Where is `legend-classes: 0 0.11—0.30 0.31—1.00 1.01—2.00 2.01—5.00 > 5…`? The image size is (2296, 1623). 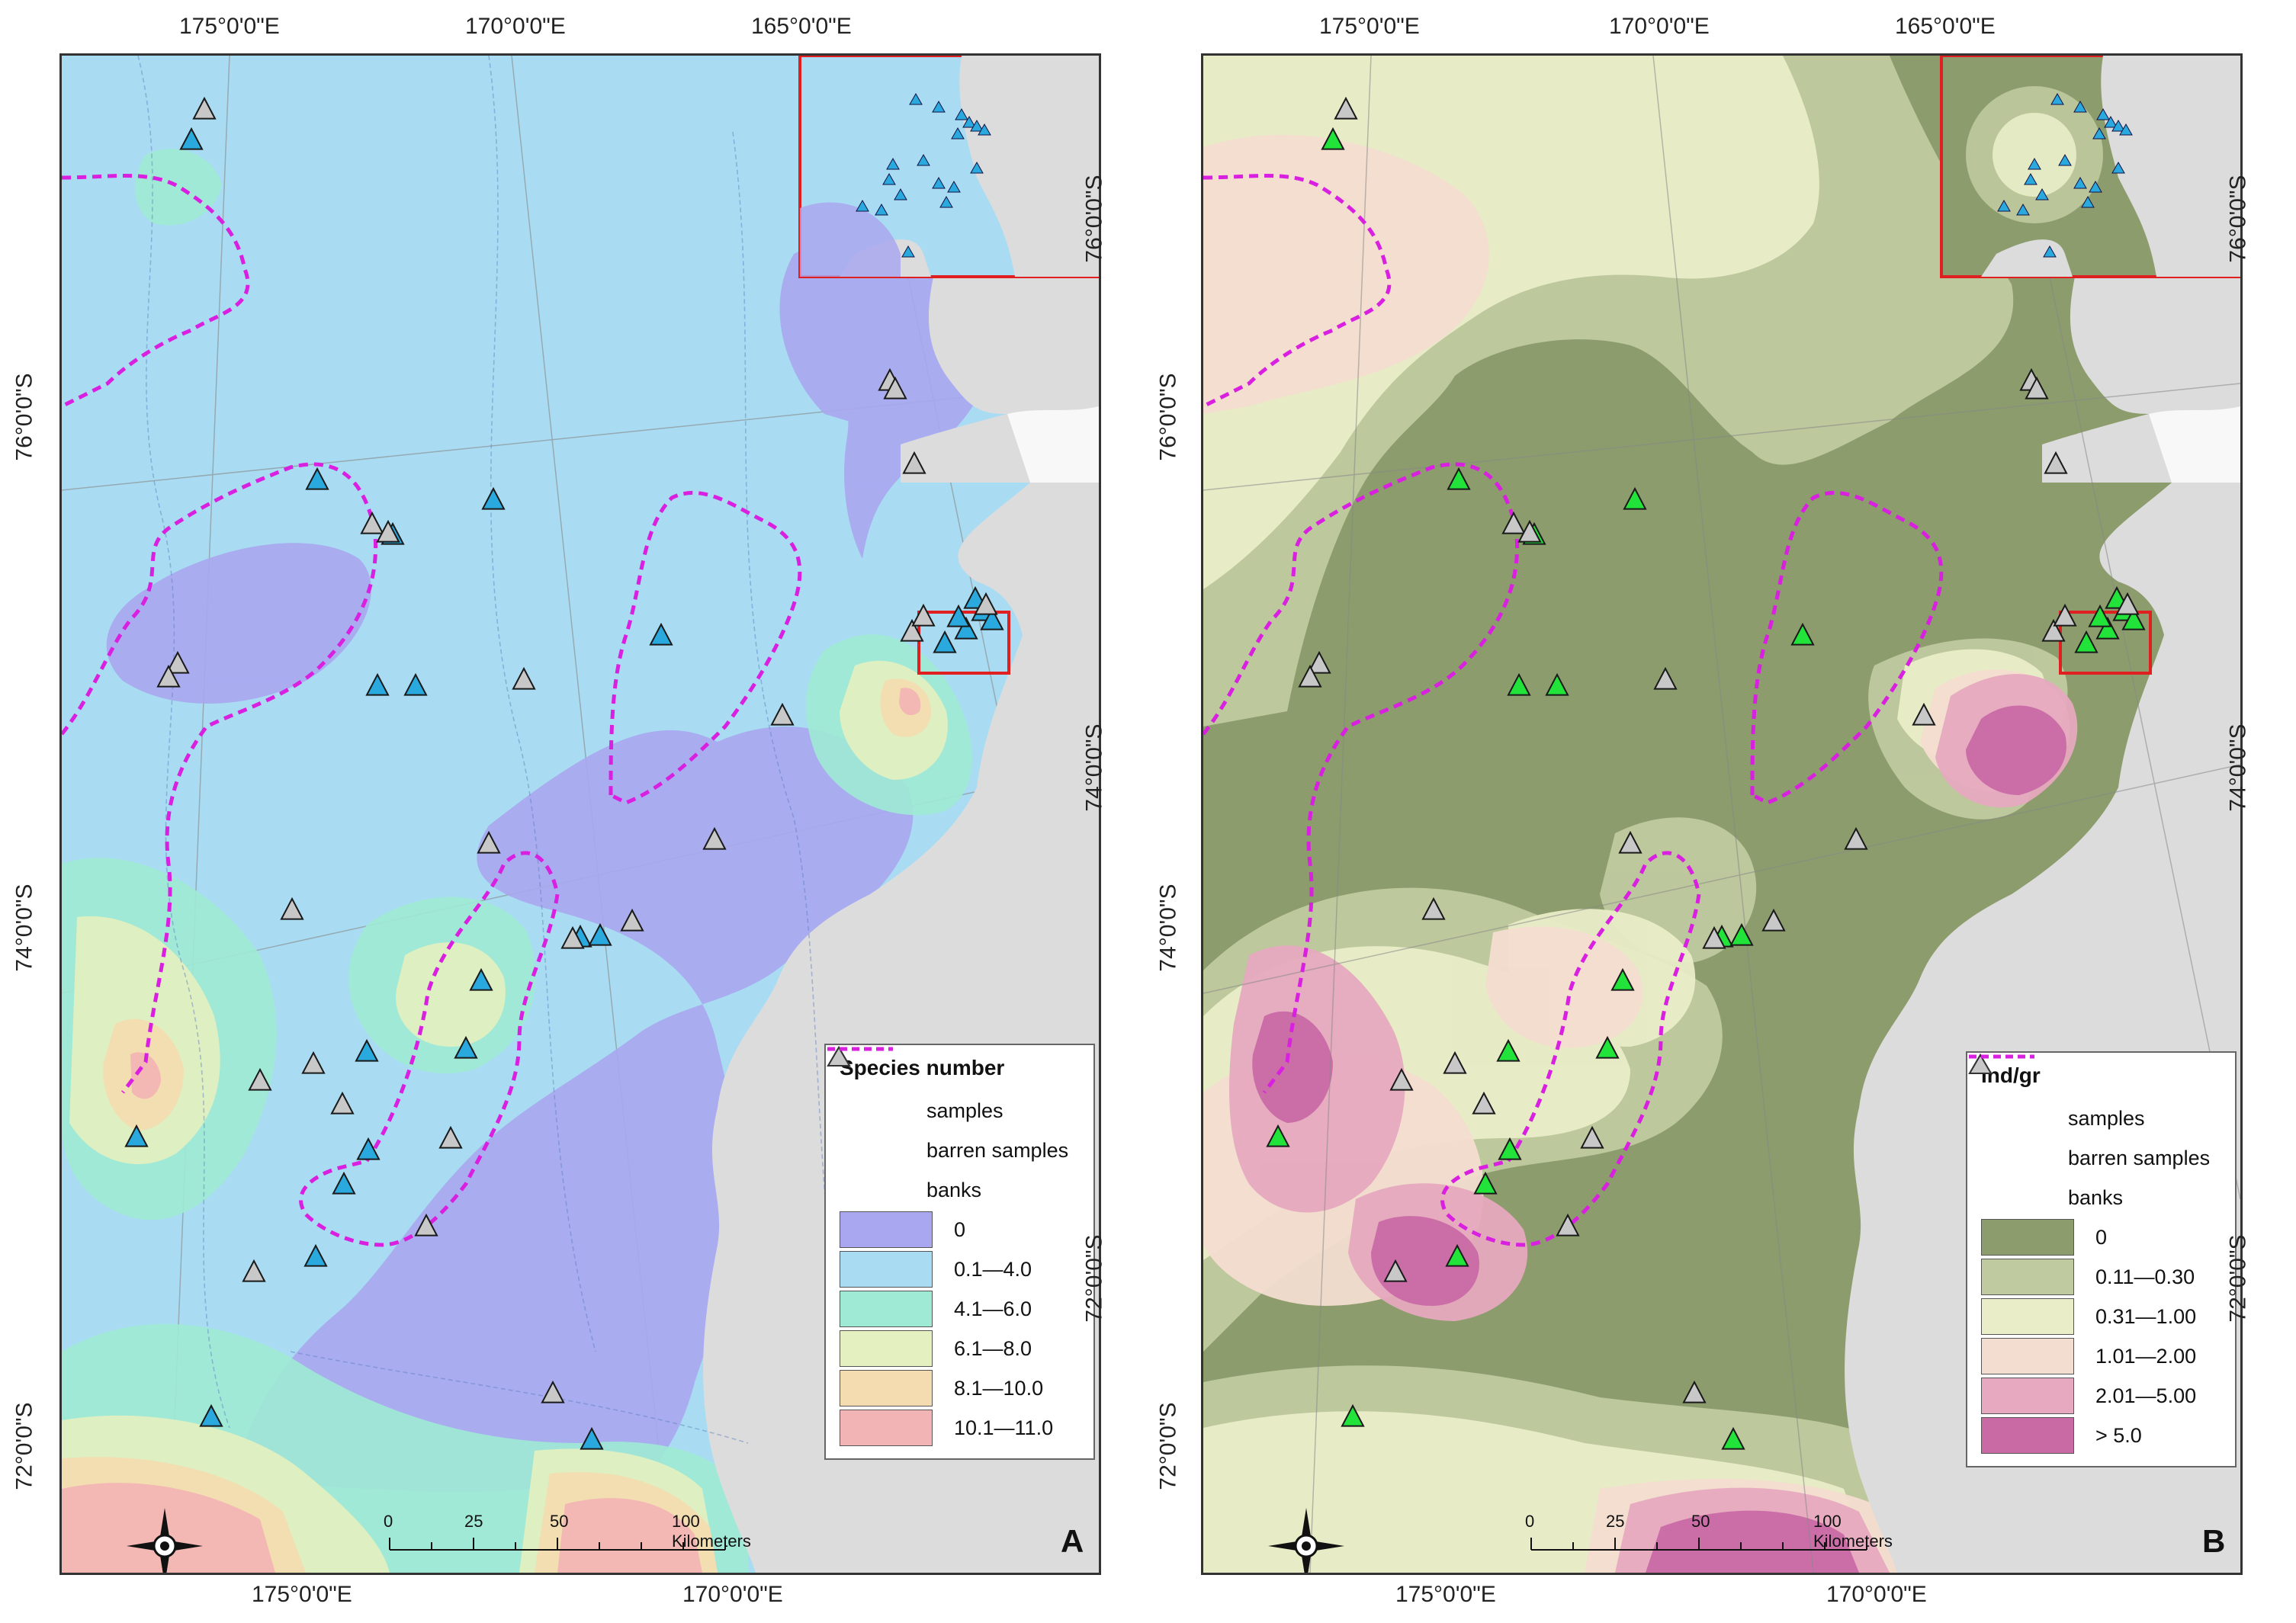 legend-classes: 0 0.11—0.30 0.31—1.00 1.01—2.00 2.01—5.00 > 5… is located at coordinates (2101, 1336).